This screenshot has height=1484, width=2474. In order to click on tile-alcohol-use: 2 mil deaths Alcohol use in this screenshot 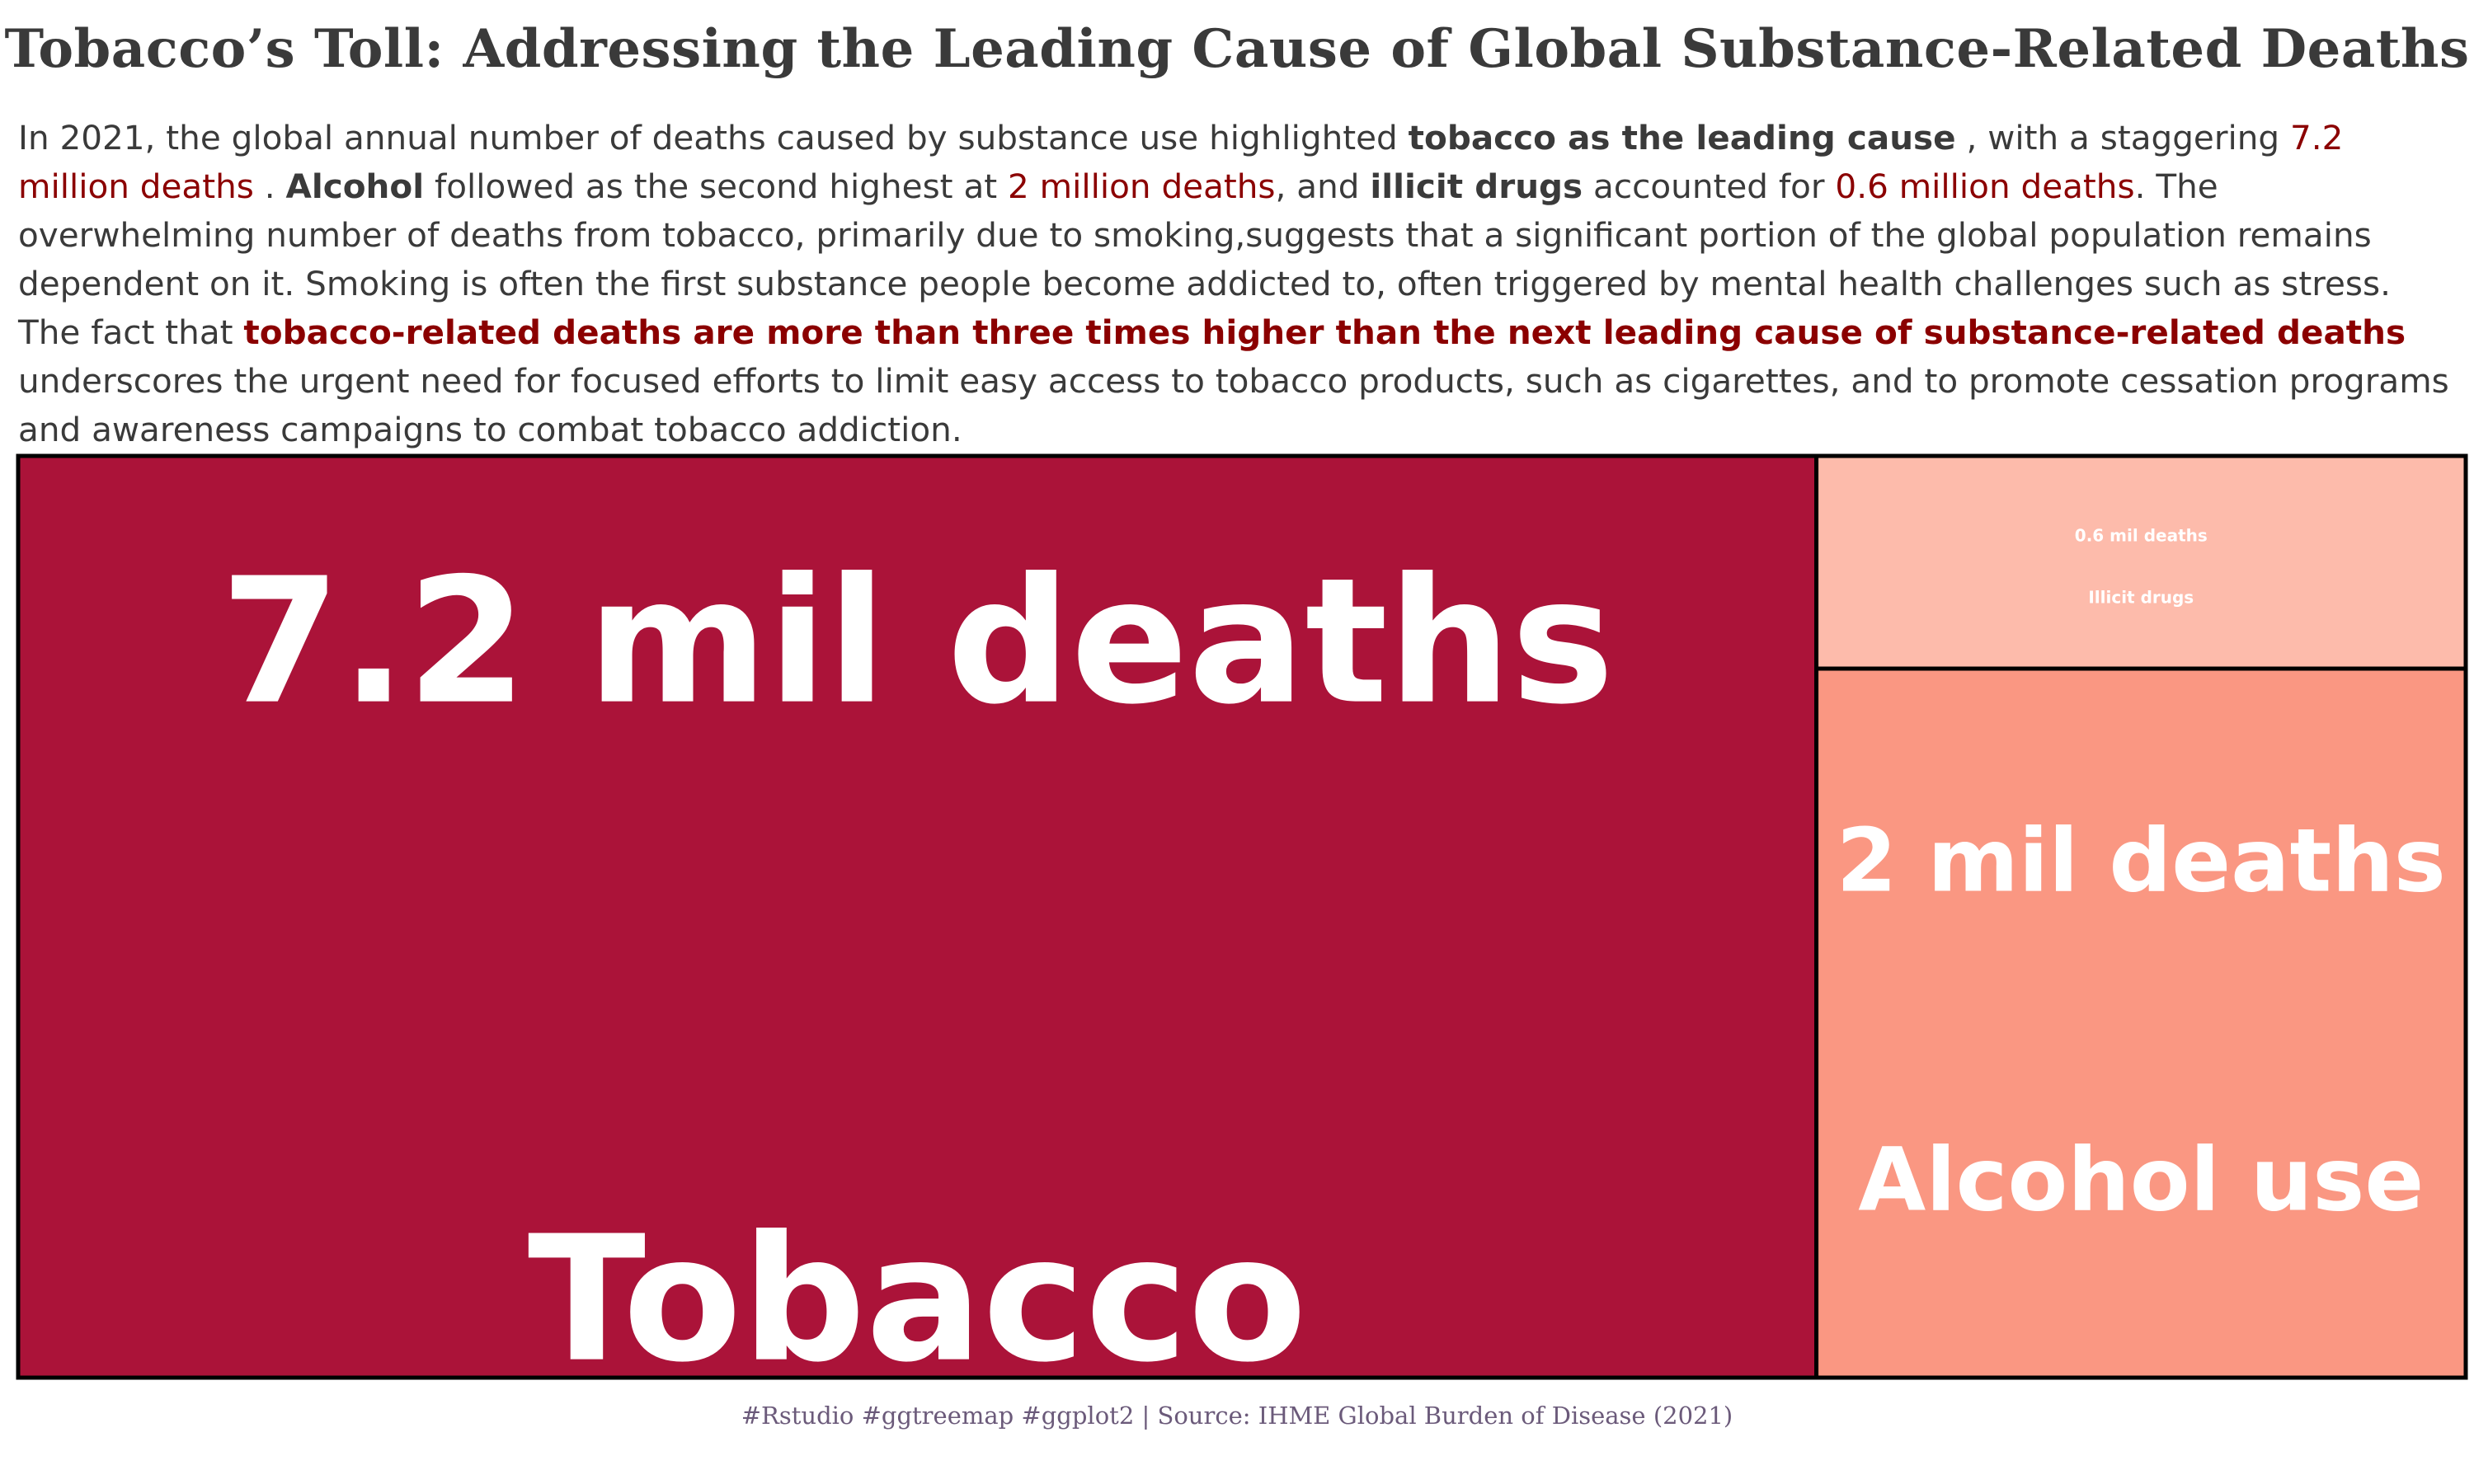, I will do `click(2141, 1023)`.